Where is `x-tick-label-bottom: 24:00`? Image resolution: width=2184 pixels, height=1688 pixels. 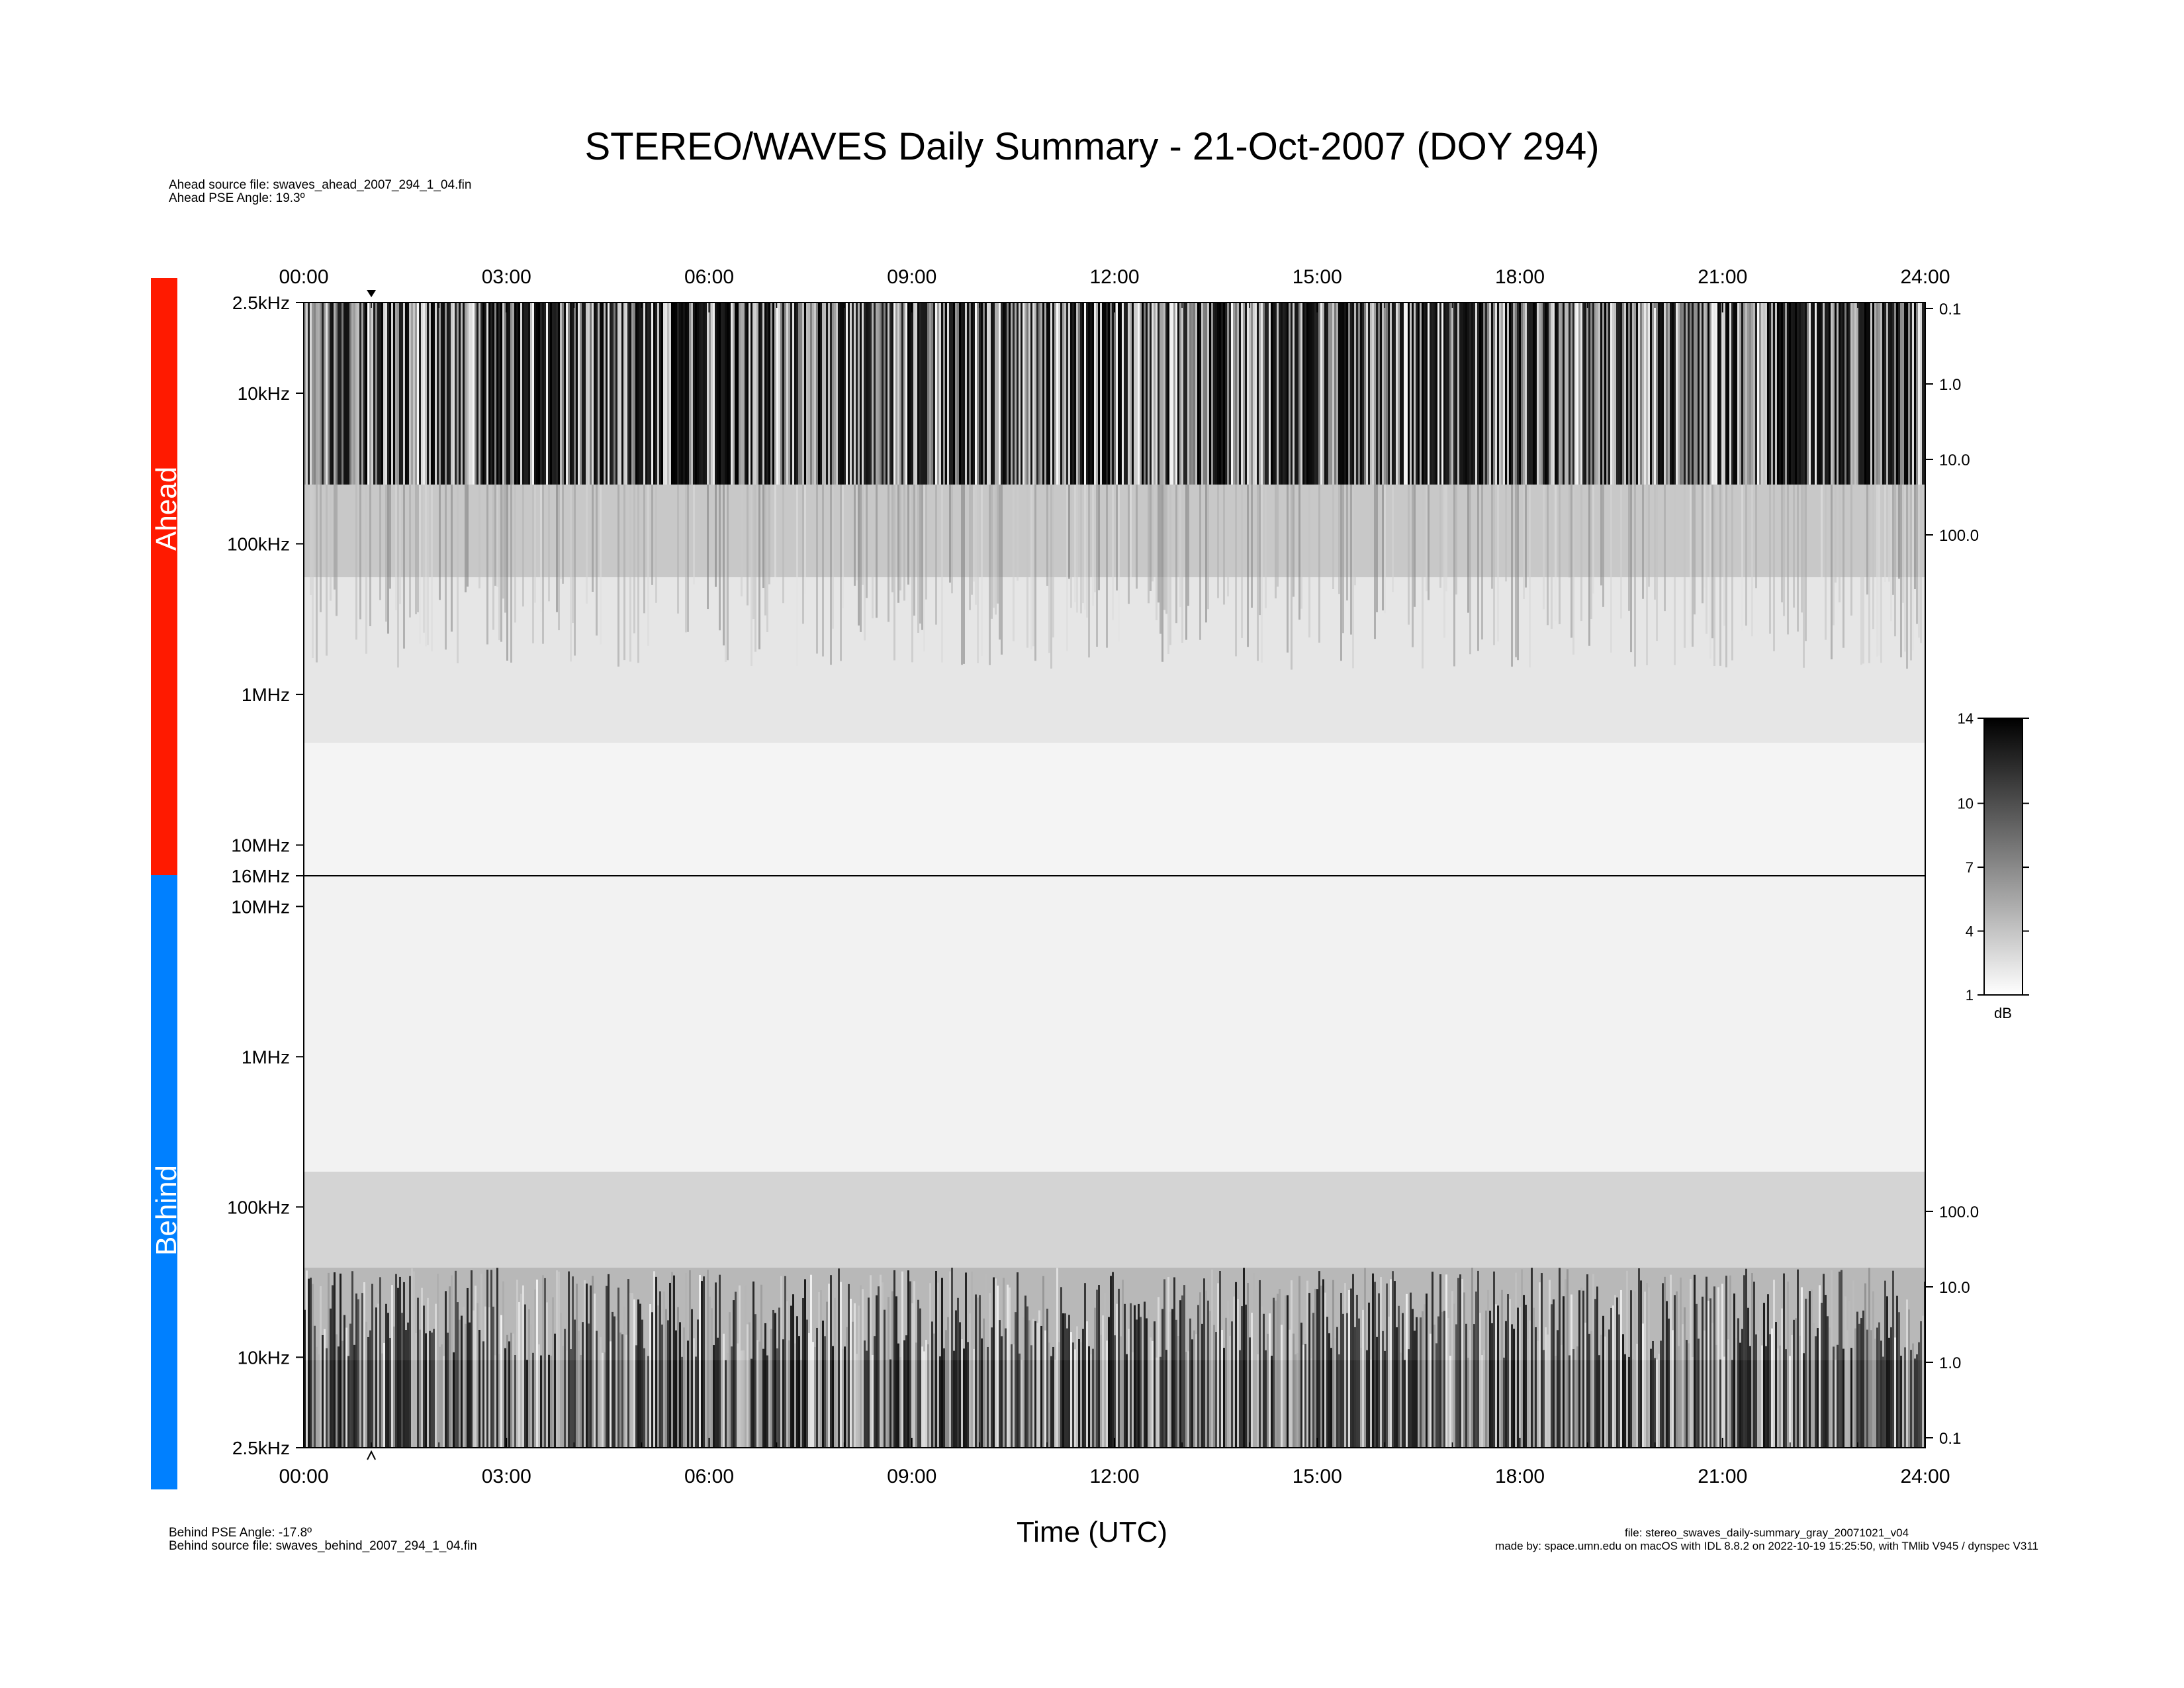
x-tick-label-bottom: 24:00 is located at coordinates (1925, 1477).